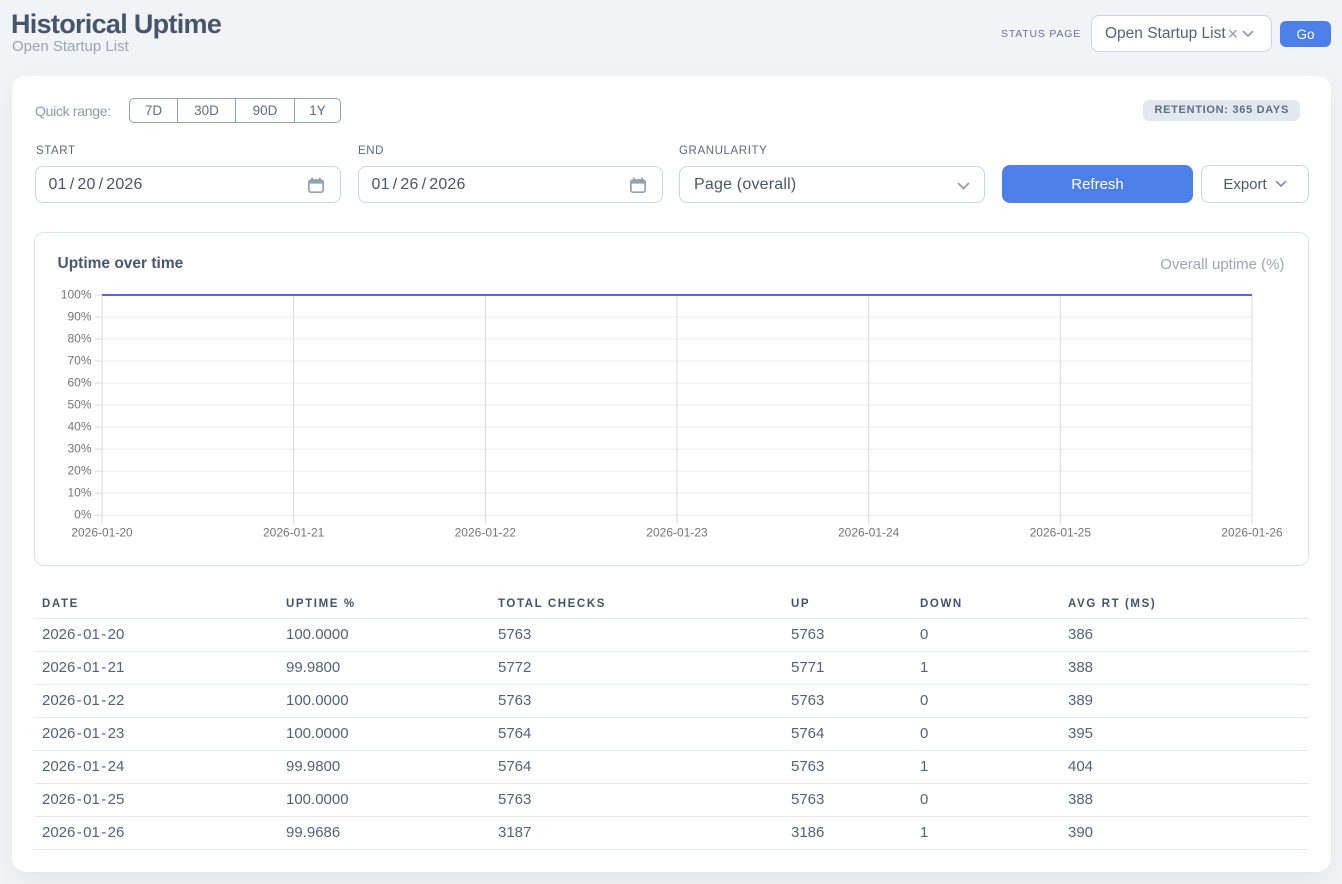  I want to click on svg-text: 90%, so click(79, 316).